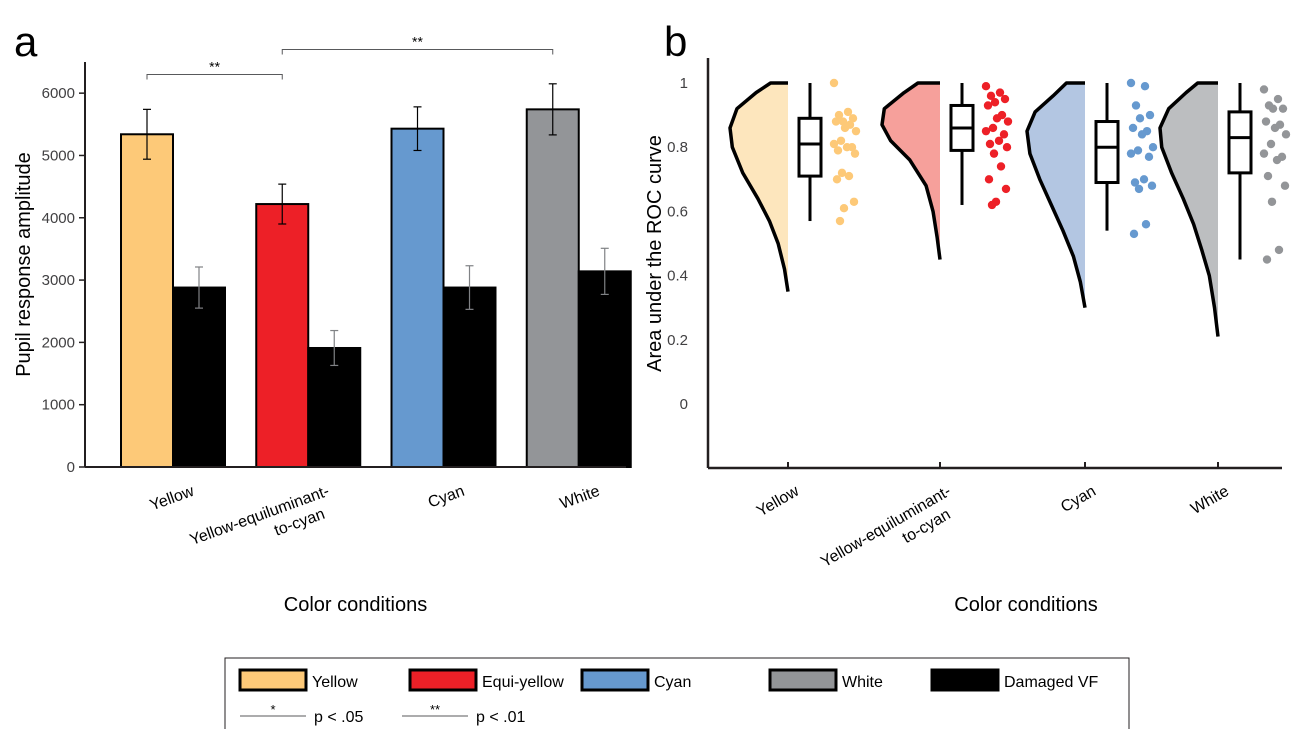 This screenshot has height=729, width=1293. Describe the element at coordinates (500, 717) in the screenshot. I see `legend-sig-label: p < .01` at that location.